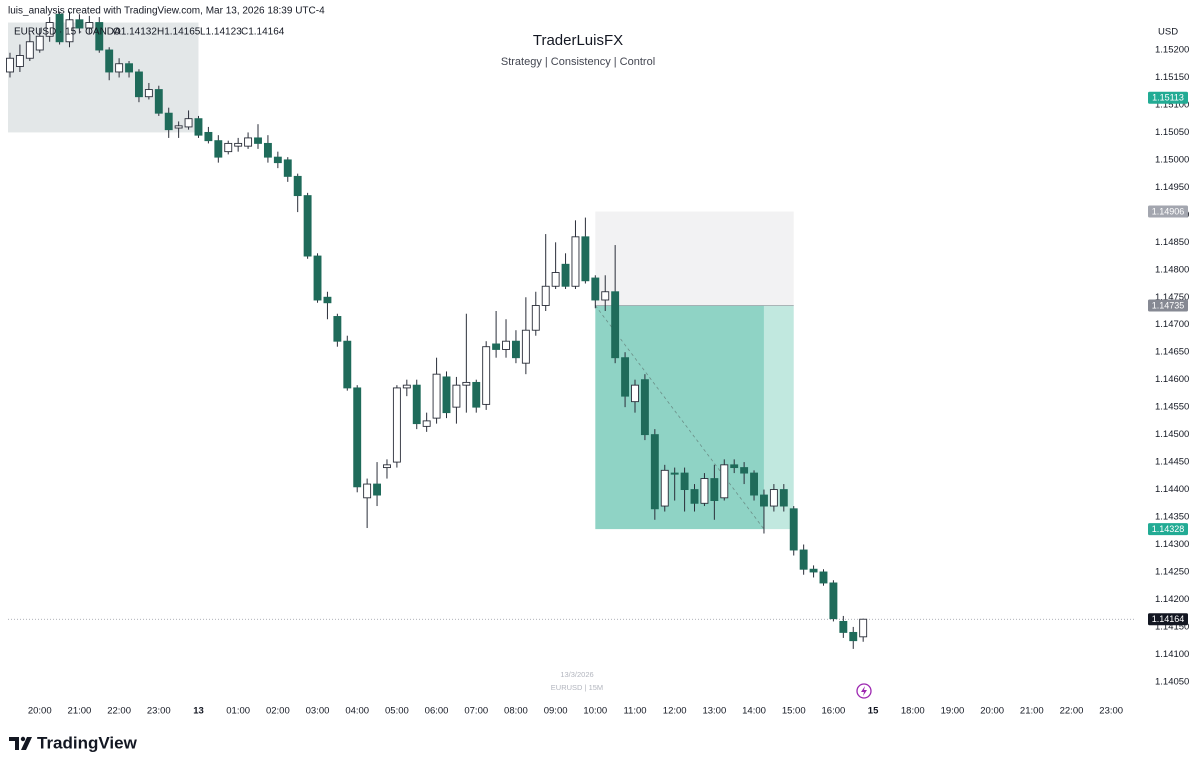  What do you see at coordinates (1172, 269) in the screenshot?
I see `y-tick-label: 1.14800` at bounding box center [1172, 269].